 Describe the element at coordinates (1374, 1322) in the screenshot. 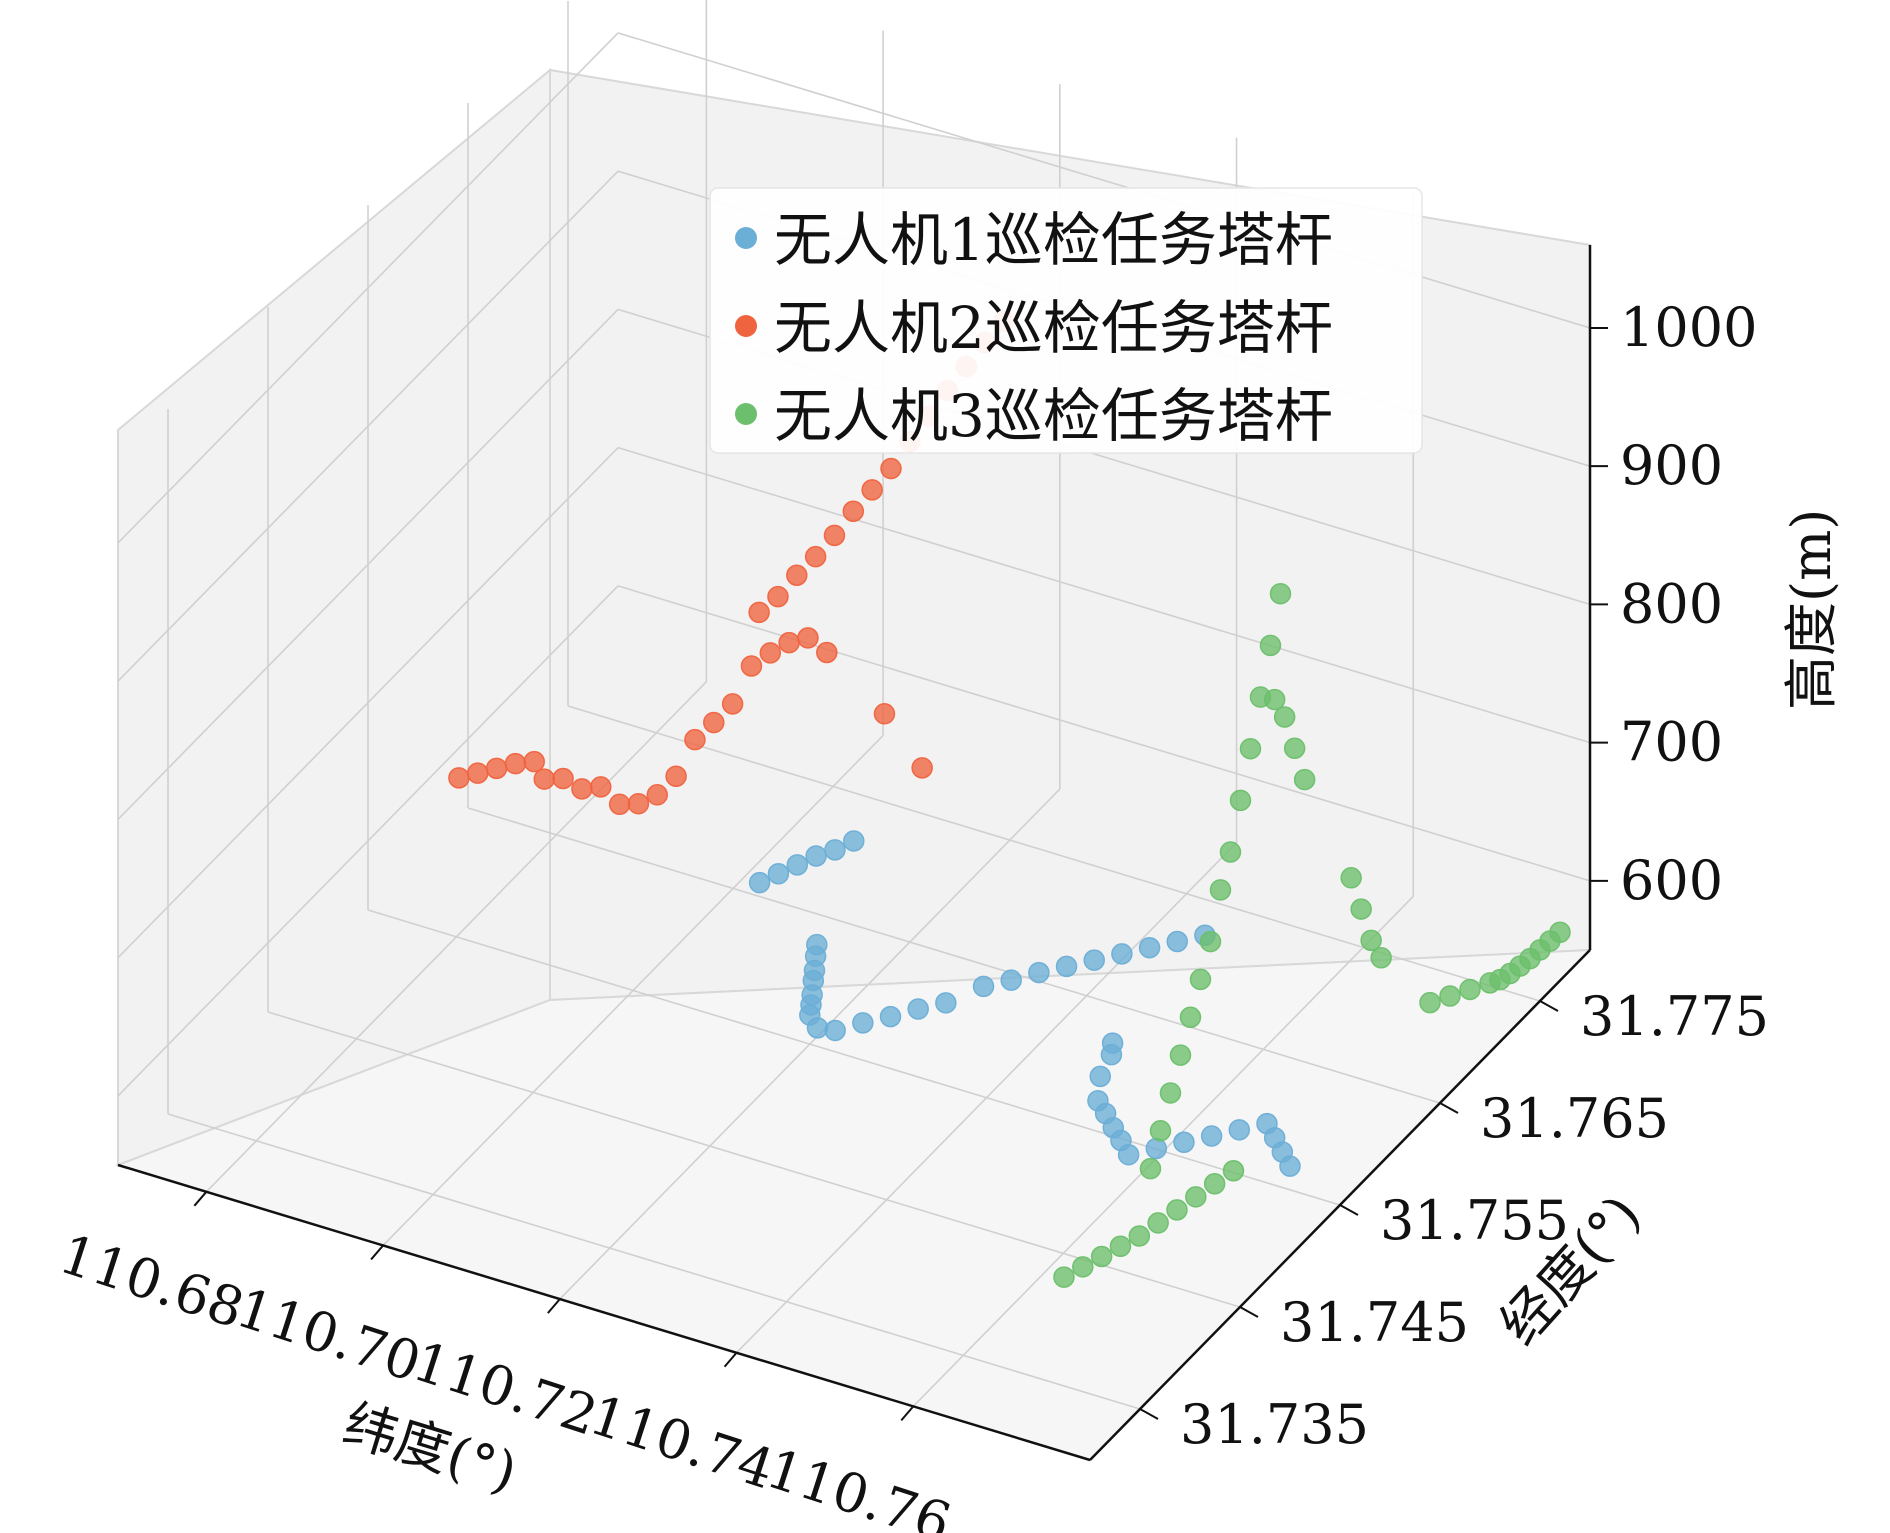

I see `y-tick-label-1: 31.745` at that location.